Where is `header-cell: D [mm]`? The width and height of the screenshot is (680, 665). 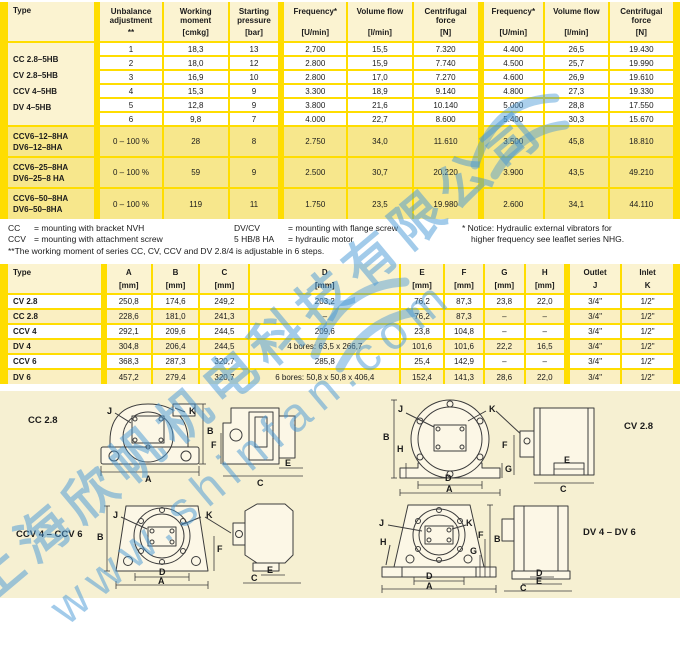
header-cell: D [mm] is located at coordinates (324, 279).